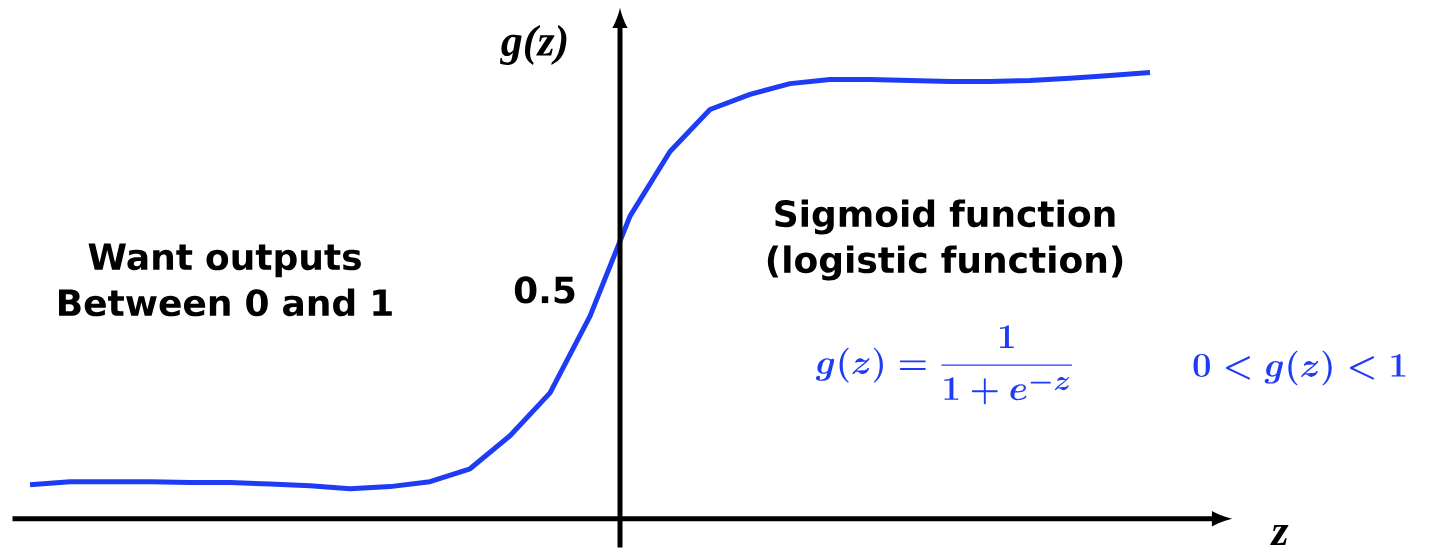  Describe the element at coordinates (943, 365) in the screenshot. I see `annotation: $g(z) = \frac{1}{1+e^{-z}}$` at that location.